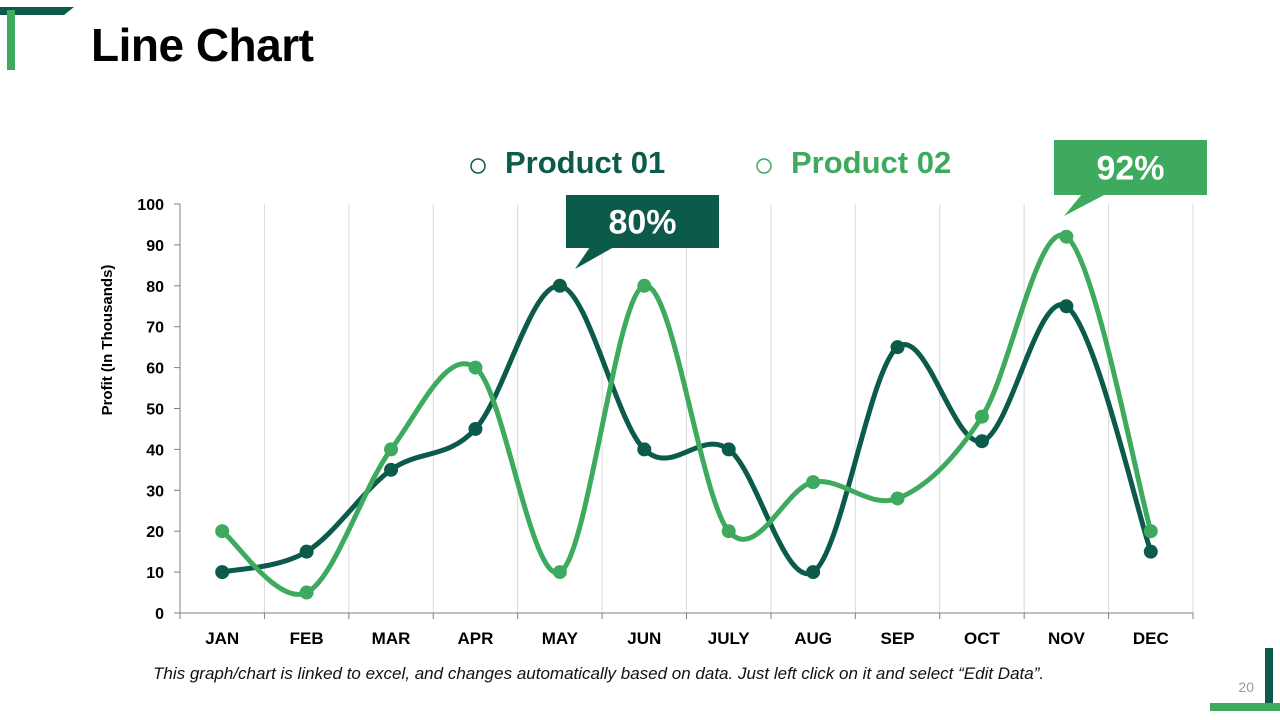 This screenshot has width=1280, height=720. I want to click on callout-label: 80%, so click(642, 223).